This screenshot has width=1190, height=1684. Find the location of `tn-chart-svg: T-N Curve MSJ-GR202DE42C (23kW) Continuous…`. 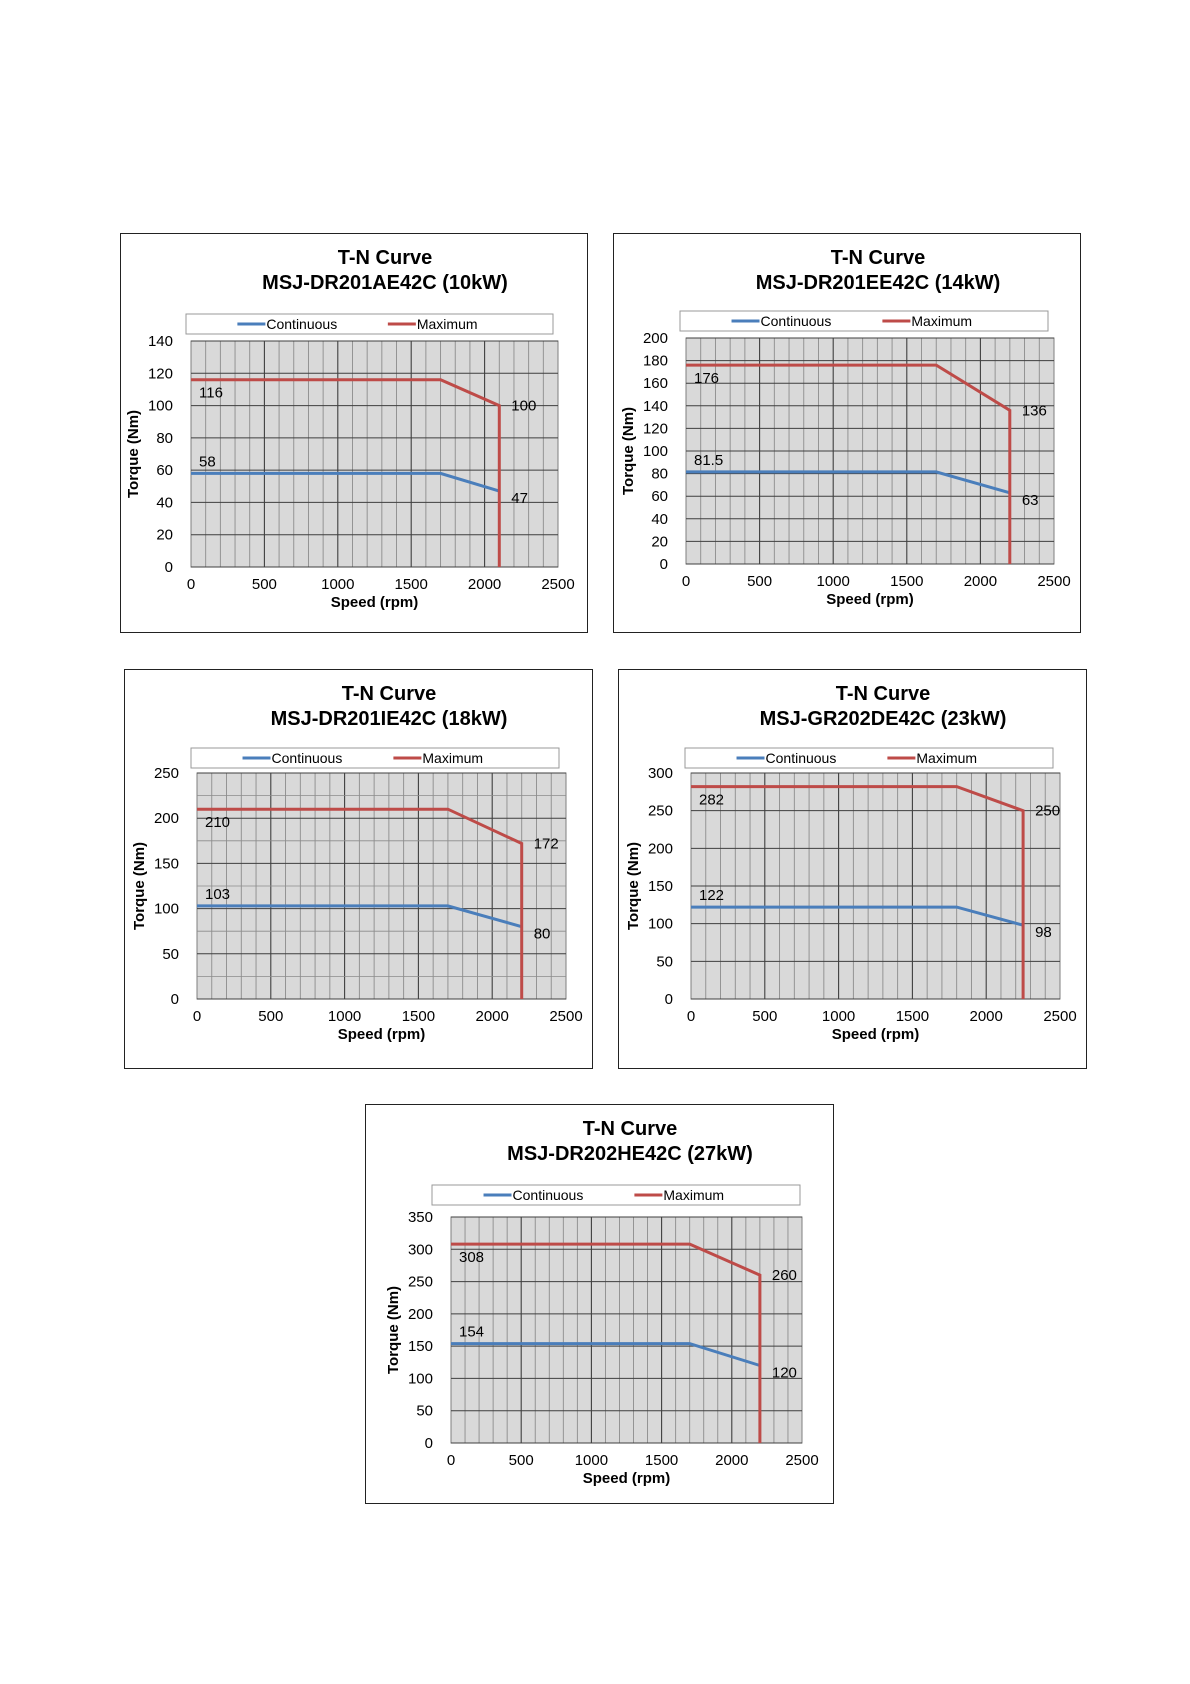

tn-chart-svg: T-N Curve MSJ-GR202DE42C (23kW) Continuous… is located at coordinates (851, 863).